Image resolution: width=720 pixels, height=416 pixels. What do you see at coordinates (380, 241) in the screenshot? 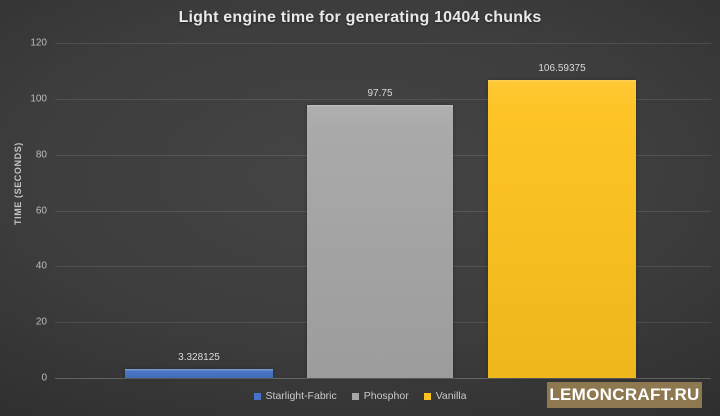
I see `bar-phosphor` at bounding box center [380, 241].